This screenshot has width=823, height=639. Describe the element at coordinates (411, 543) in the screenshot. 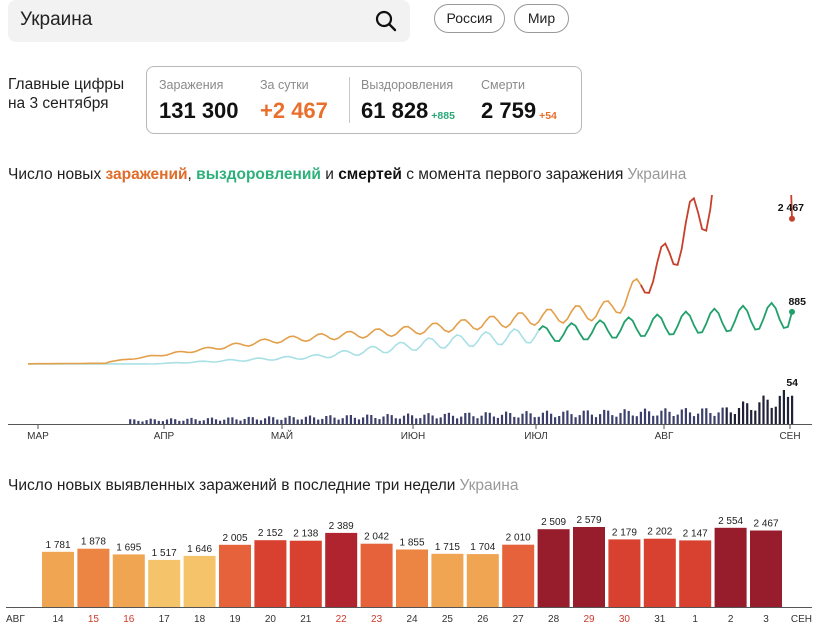

I see `bar-value-label: 1 855` at that location.